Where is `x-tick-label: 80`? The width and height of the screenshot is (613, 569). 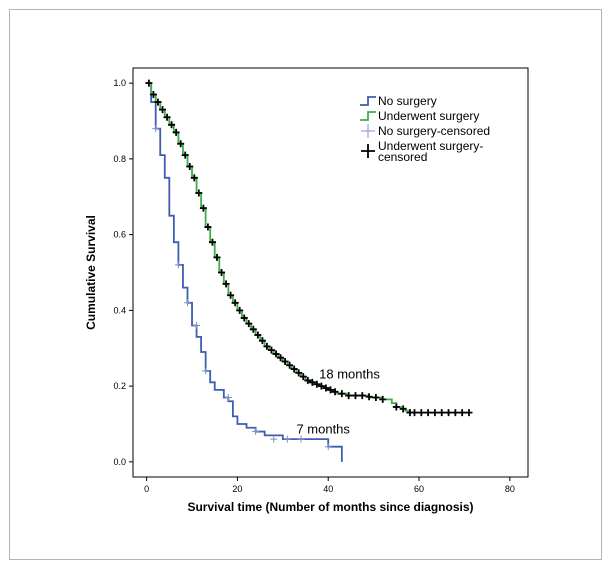 x-tick-label: 80 is located at coordinates (510, 489).